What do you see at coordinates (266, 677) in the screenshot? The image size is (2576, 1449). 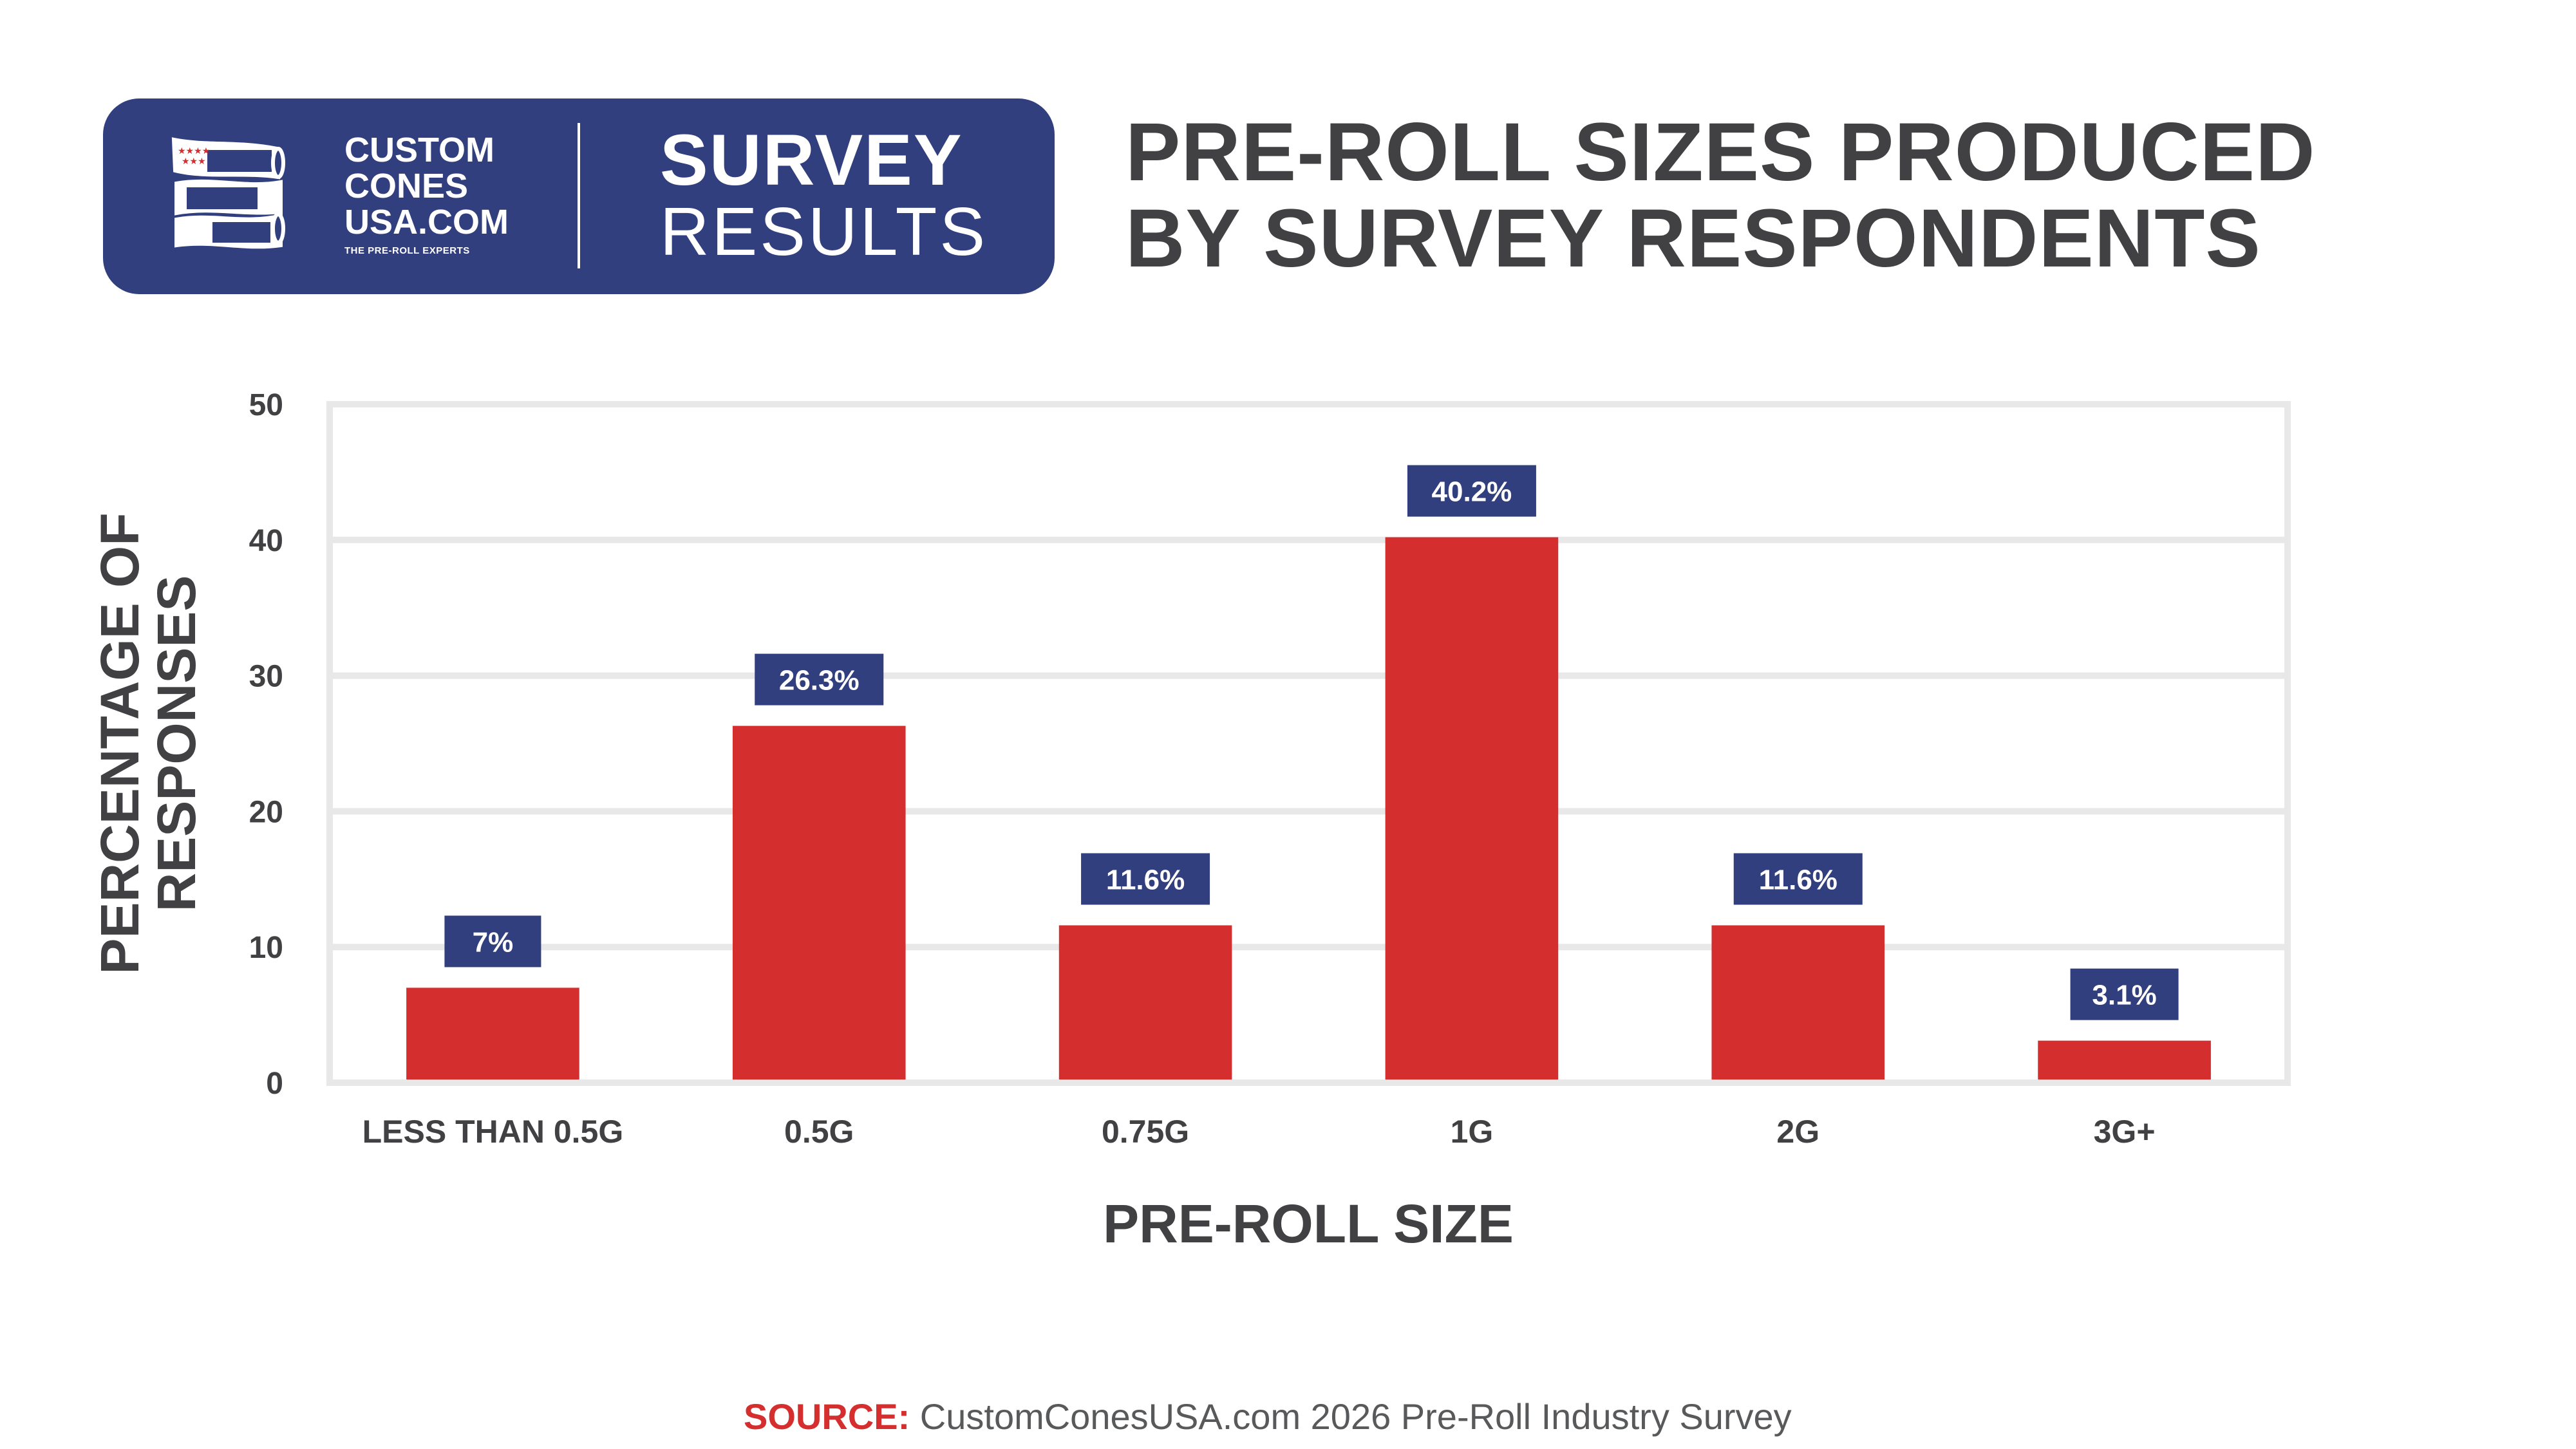 I see `y-tick-label: 30` at bounding box center [266, 677].